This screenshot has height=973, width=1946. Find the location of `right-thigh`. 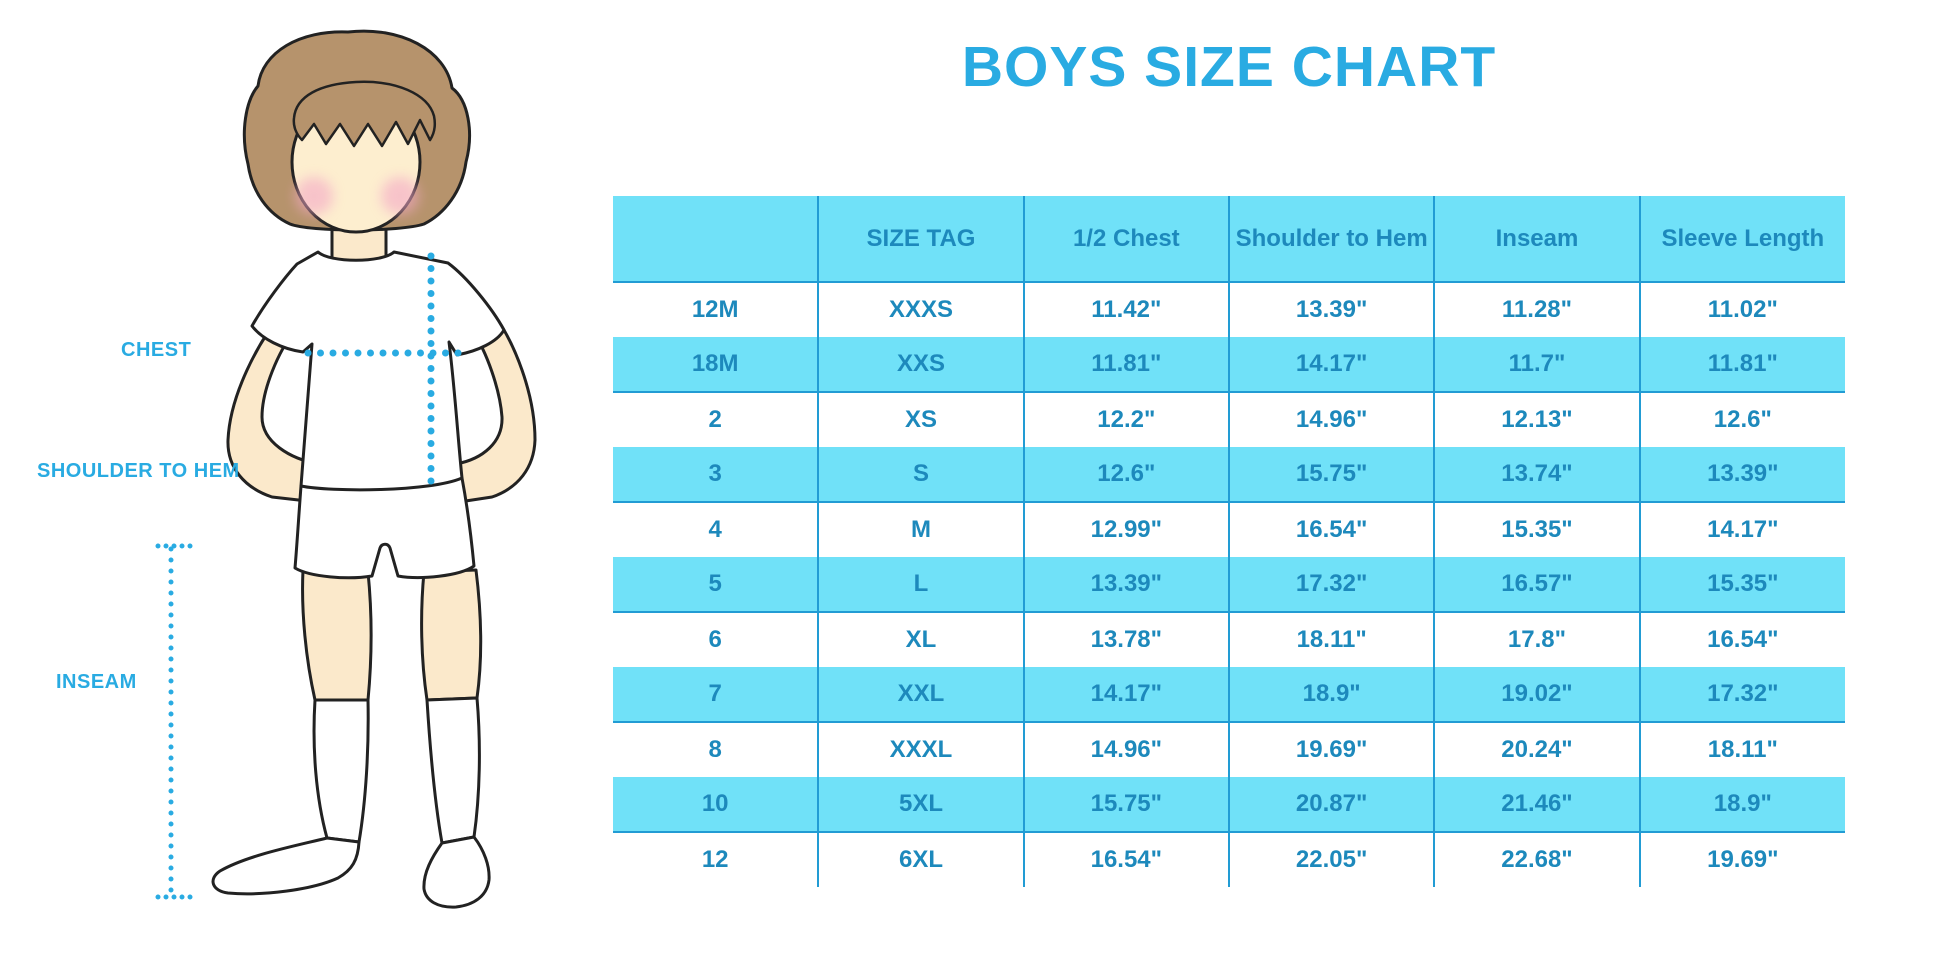

right-thigh is located at coordinates (451, 635).